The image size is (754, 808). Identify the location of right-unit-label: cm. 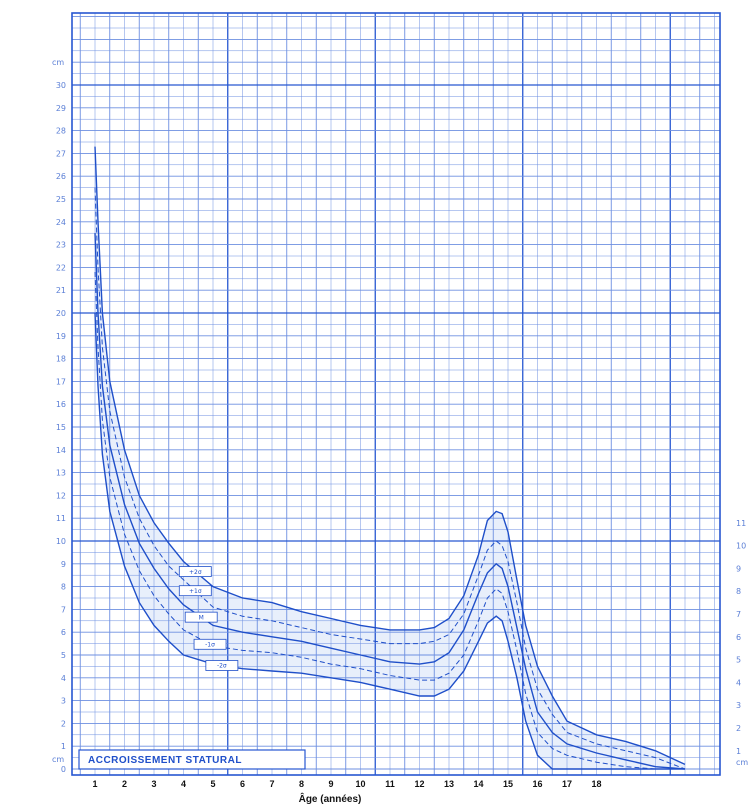
(742, 762).